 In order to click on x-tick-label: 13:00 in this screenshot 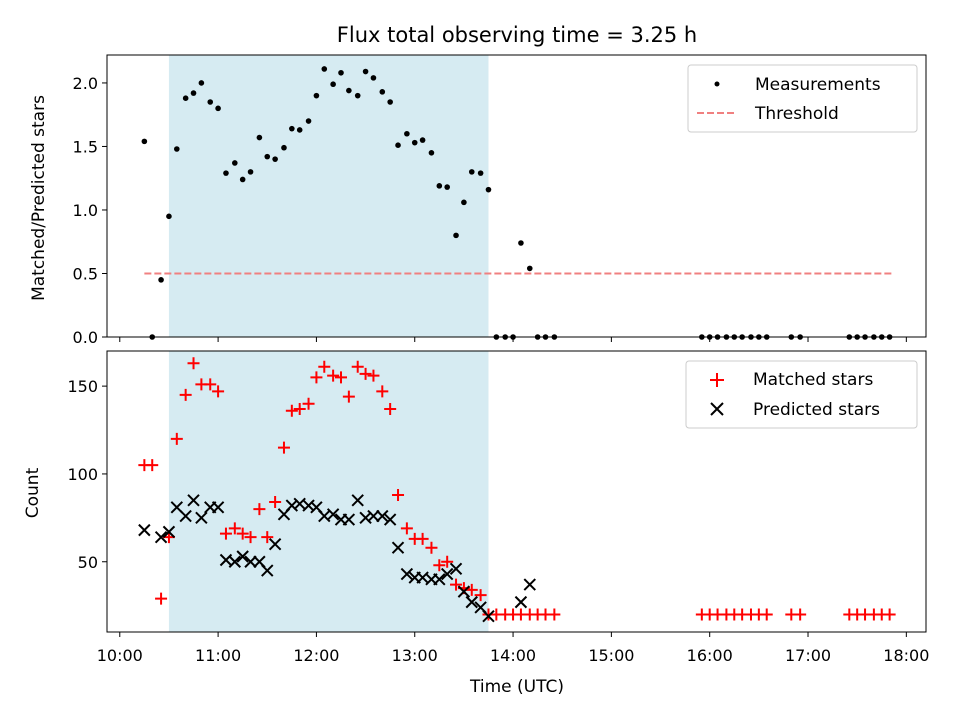, I will do `click(415, 655)`.